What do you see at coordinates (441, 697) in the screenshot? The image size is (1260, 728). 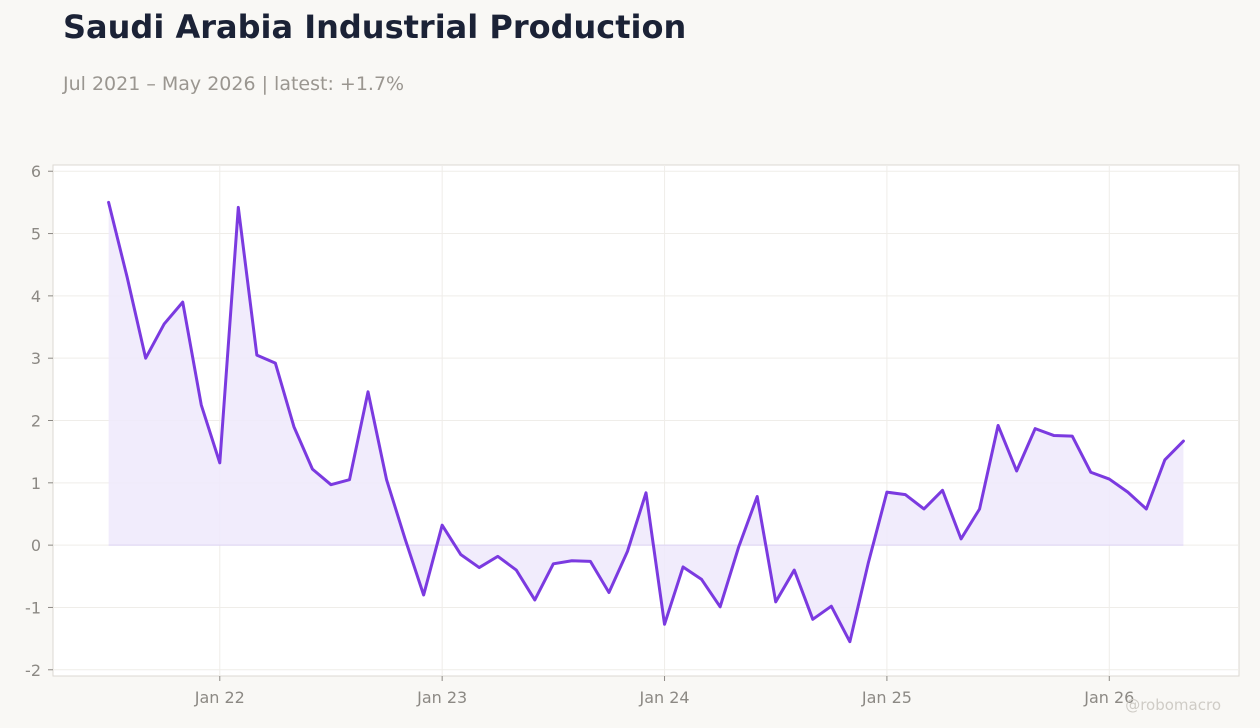 I see `x-tick-label: Jan 23` at bounding box center [441, 697].